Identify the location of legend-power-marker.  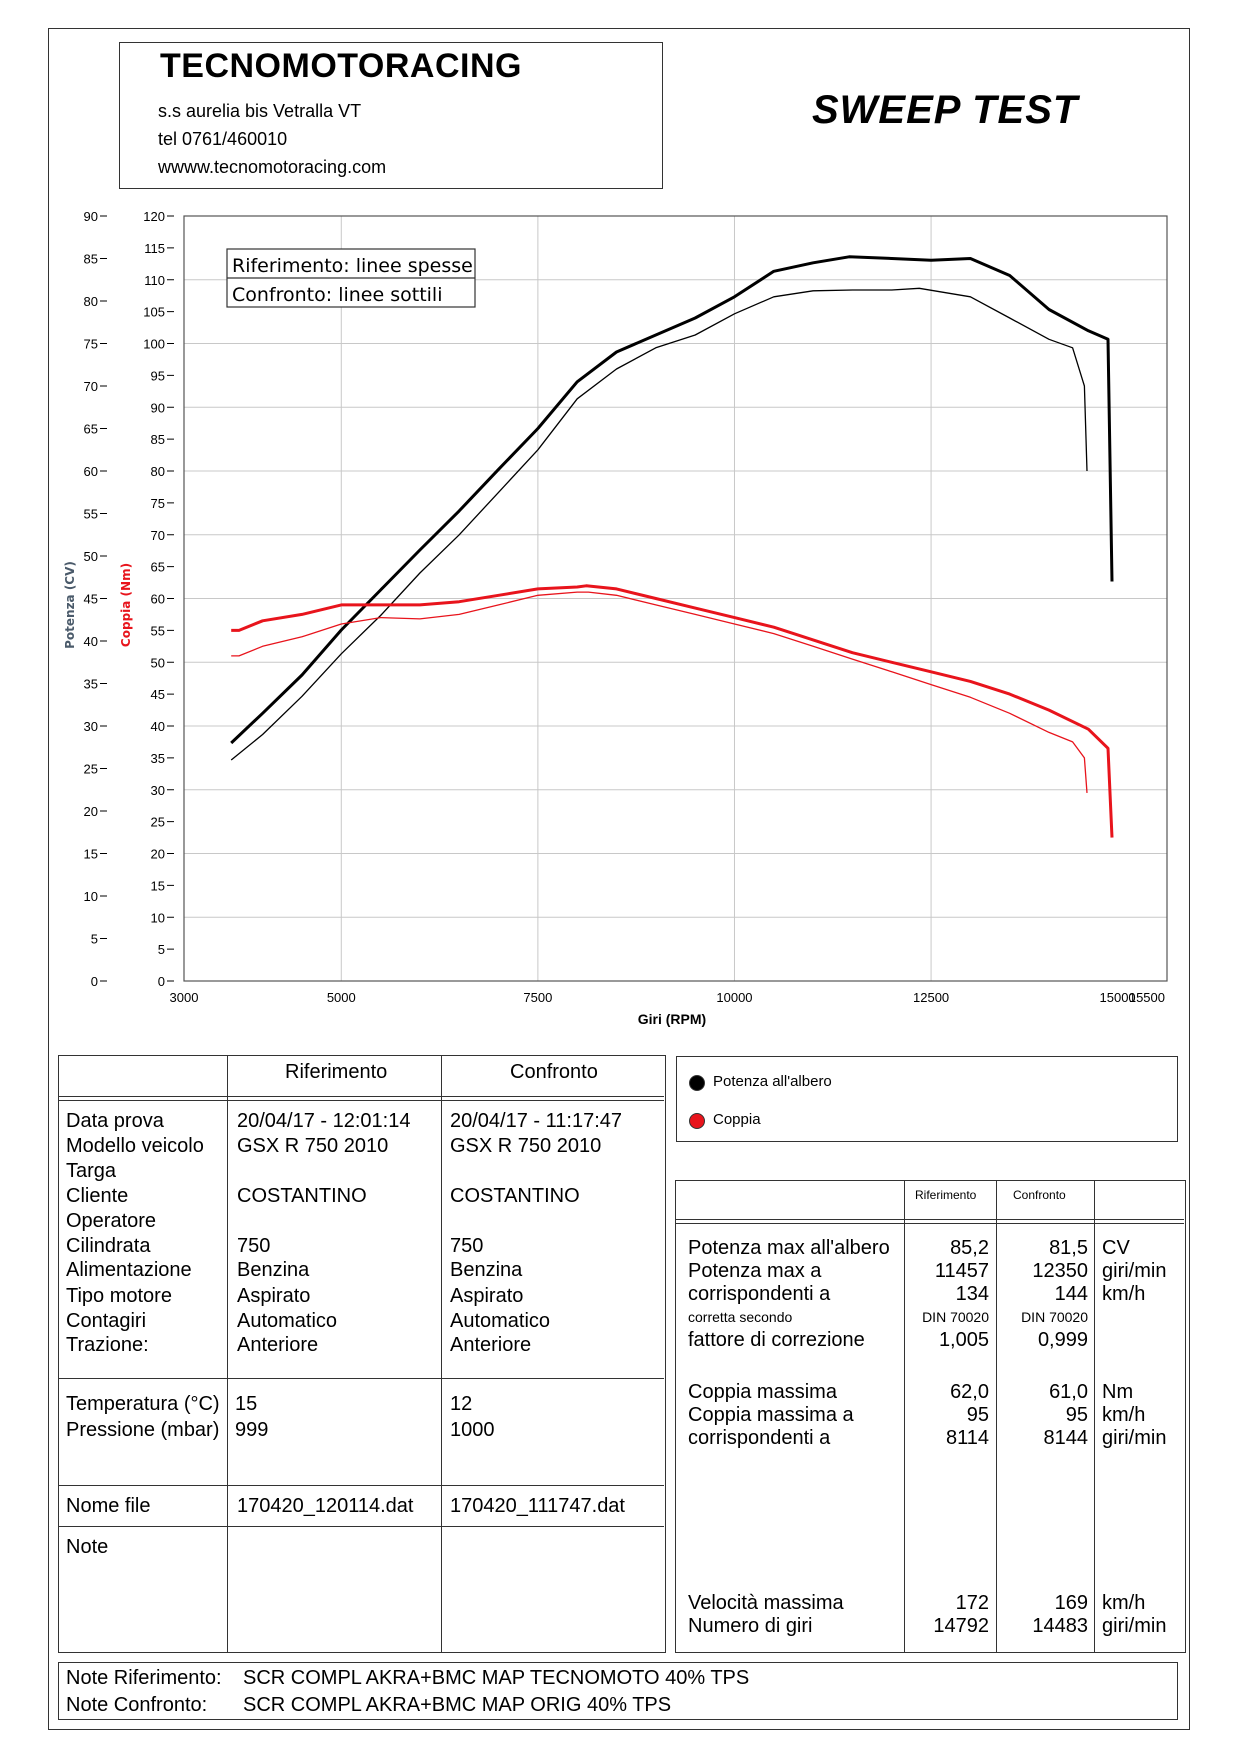
(697, 1083).